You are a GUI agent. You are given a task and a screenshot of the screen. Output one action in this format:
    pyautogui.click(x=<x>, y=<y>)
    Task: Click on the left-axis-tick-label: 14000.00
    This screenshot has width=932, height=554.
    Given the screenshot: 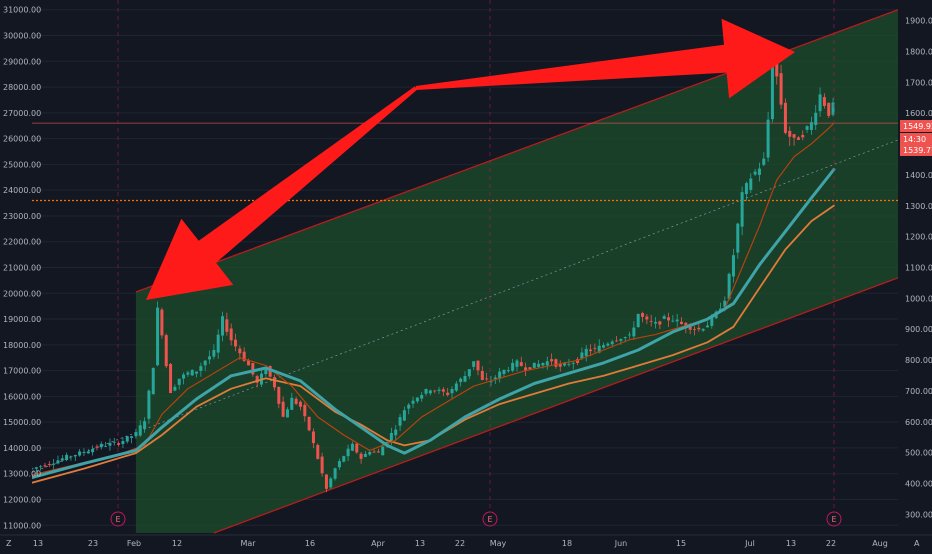 What is the action you would take?
    pyautogui.click(x=22, y=448)
    